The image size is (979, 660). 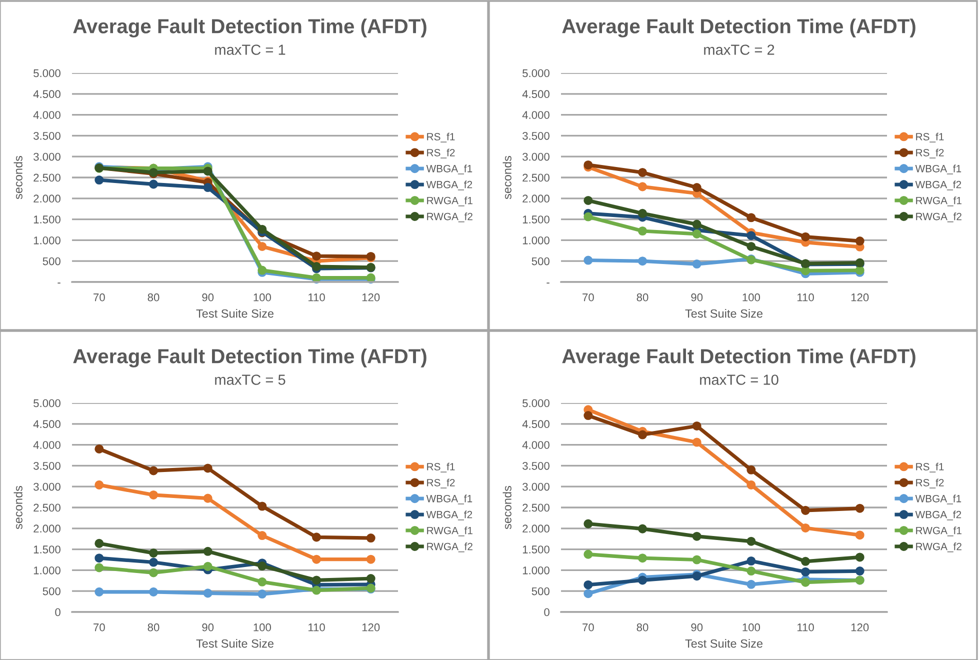 I want to click on chart-subtitle: maxTC = 10, so click(x=739, y=379).